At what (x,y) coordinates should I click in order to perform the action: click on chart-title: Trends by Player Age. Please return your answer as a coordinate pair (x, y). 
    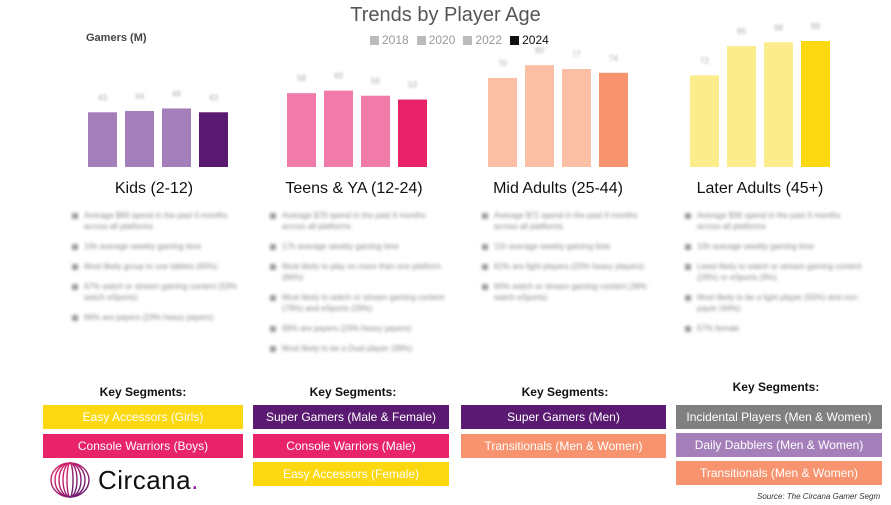
    Looking at the image, I should click on (445, 15).